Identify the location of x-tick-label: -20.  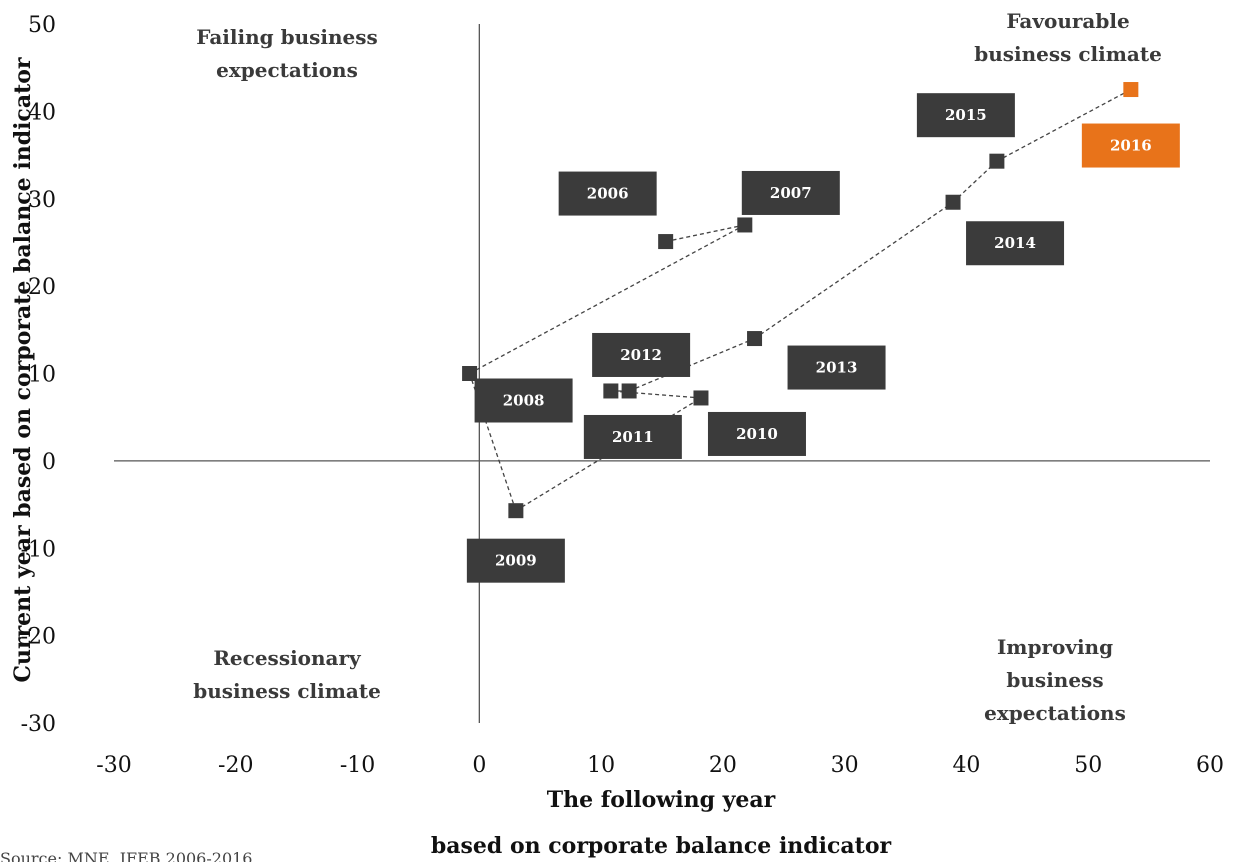
(235, 765).